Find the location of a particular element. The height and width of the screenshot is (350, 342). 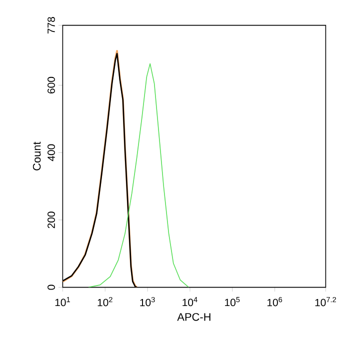

y-tick-label: 600 is located at coordinates (51, 85).